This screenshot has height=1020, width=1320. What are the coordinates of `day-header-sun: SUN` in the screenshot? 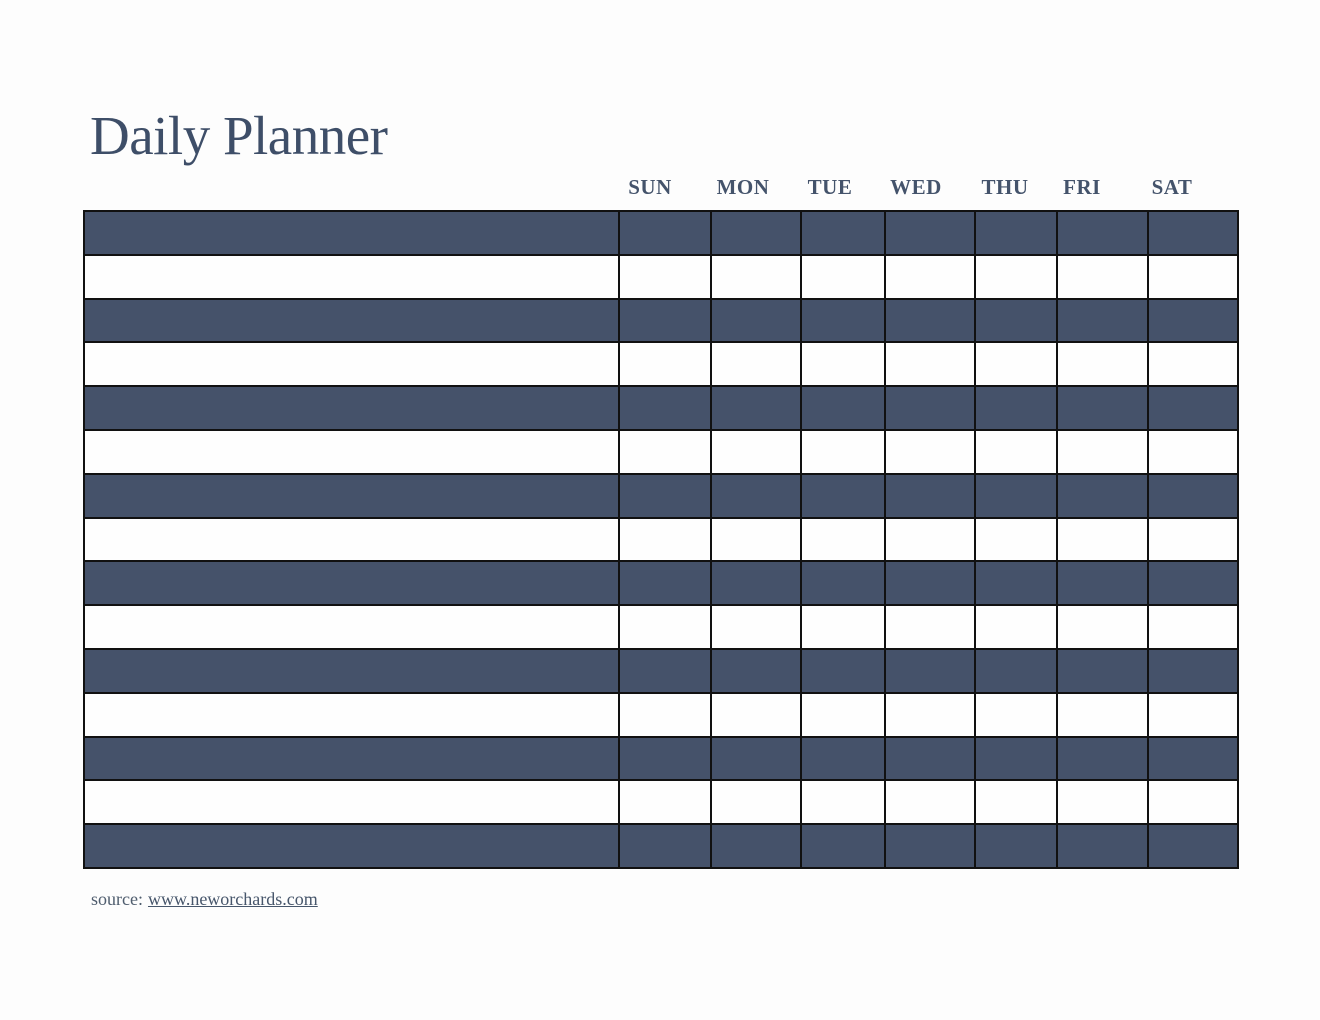 It's located at (650, 187).